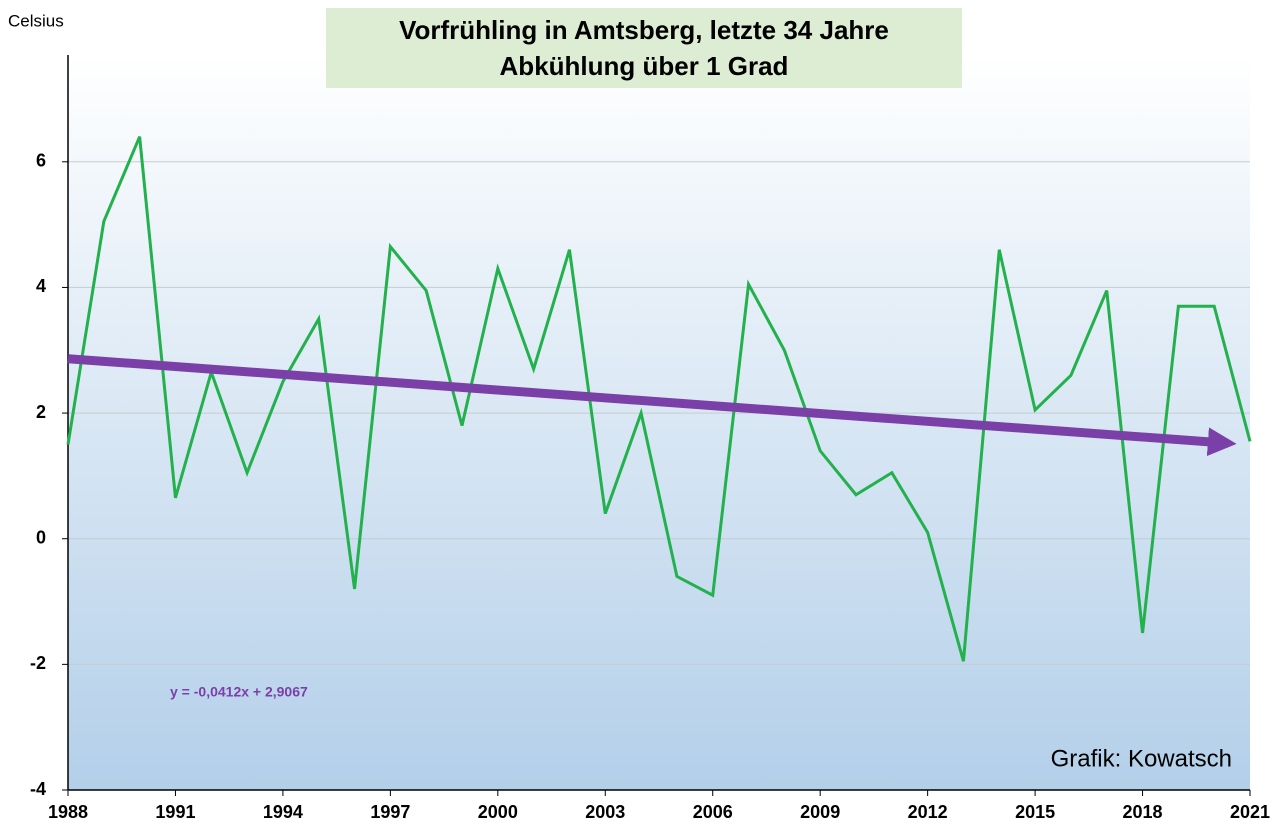  Describe the element at coordinates (283, 812) in the screenshot. I see `x-tick-label: 1994` at that location.